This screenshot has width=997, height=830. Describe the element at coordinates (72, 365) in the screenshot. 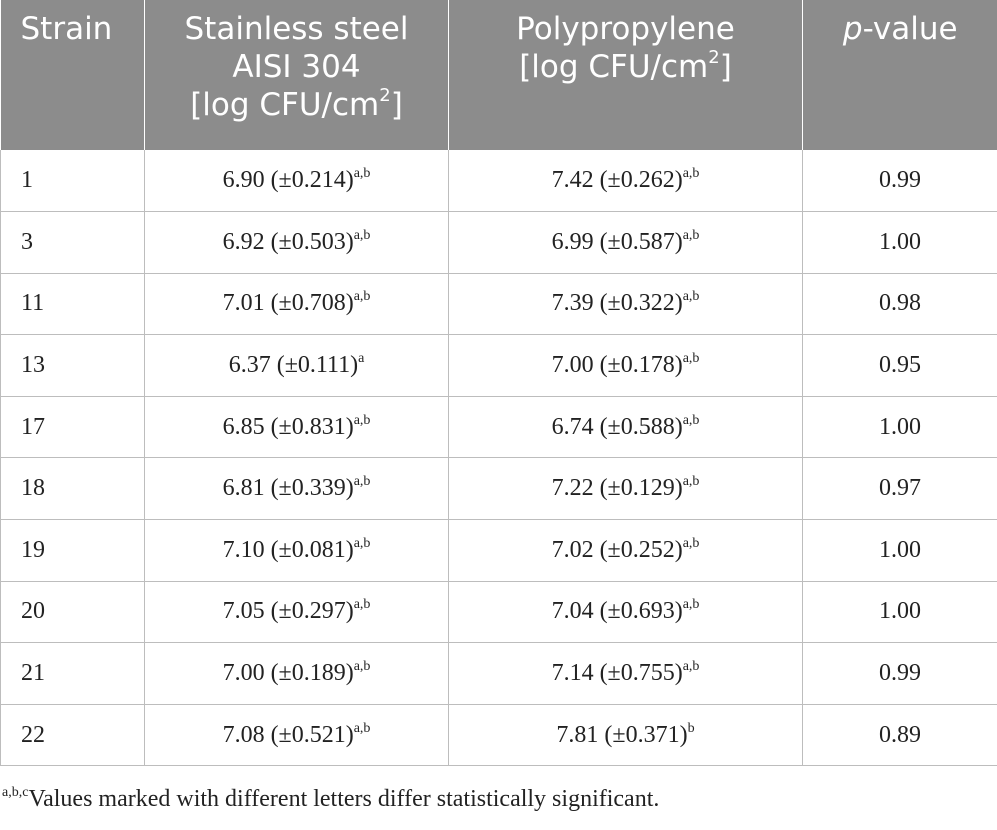

I see `cell-strain: 13` at that location.